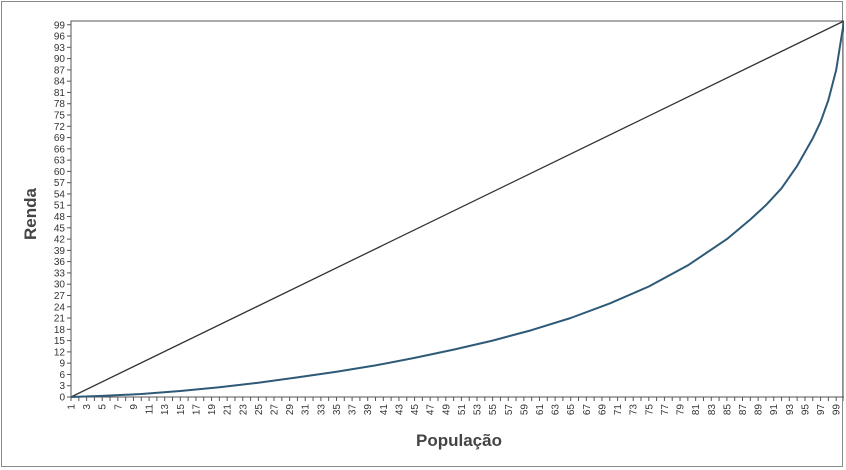  I want to click on x-tick-label: 81, so click(696, 410).